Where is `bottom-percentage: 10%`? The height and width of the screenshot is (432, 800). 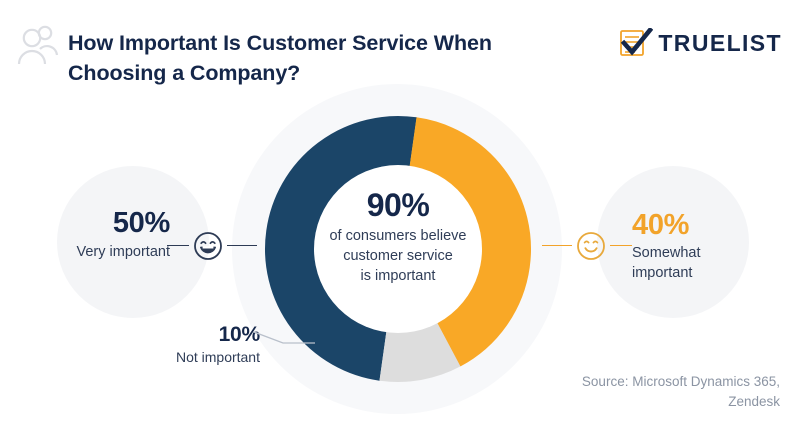
bottom-percentage: 10% is located at coordinates (239, 334).